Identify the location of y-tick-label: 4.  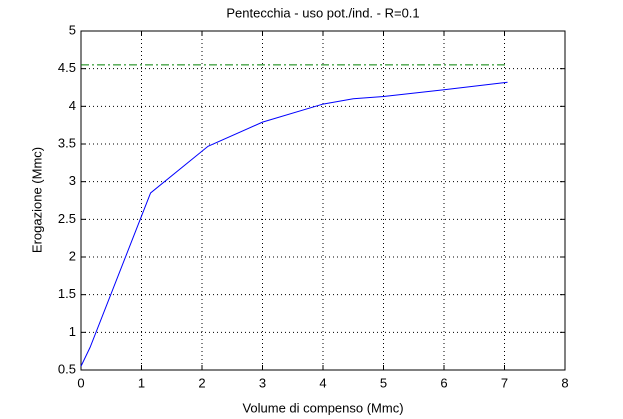
(72, 105).